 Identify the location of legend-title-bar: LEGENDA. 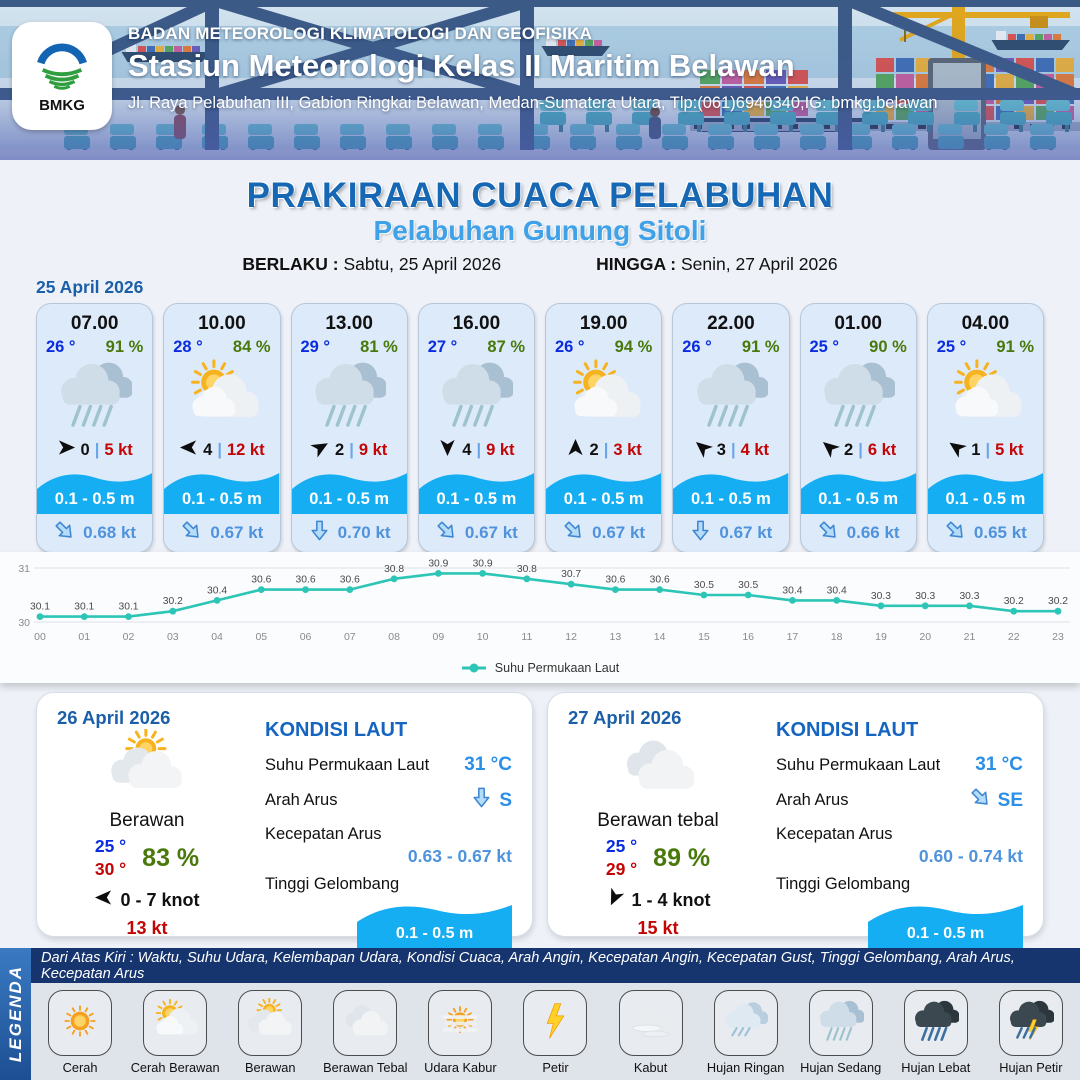
(15, 1014).